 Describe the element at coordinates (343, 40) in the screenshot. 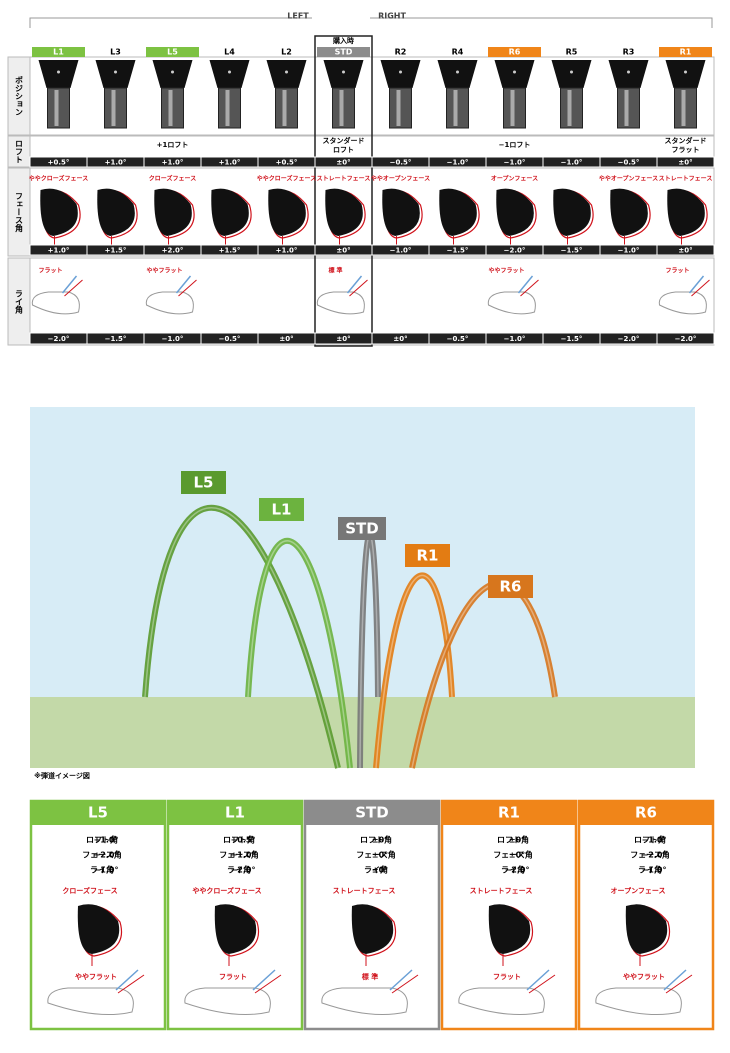

I see `label: 購入時` at that location.